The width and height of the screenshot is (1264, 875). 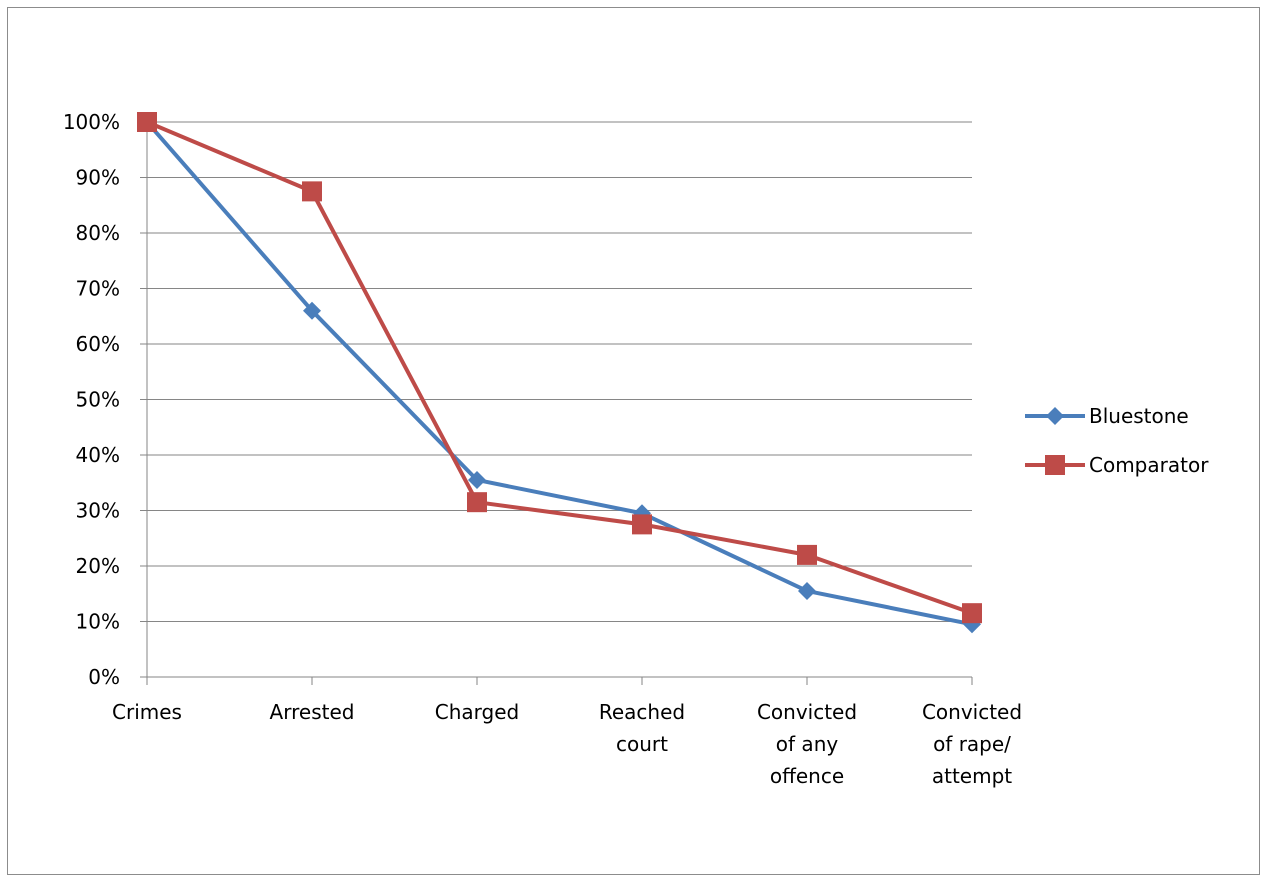 I want to click on y-tick-label: 100%, so click(x=91, y=122).